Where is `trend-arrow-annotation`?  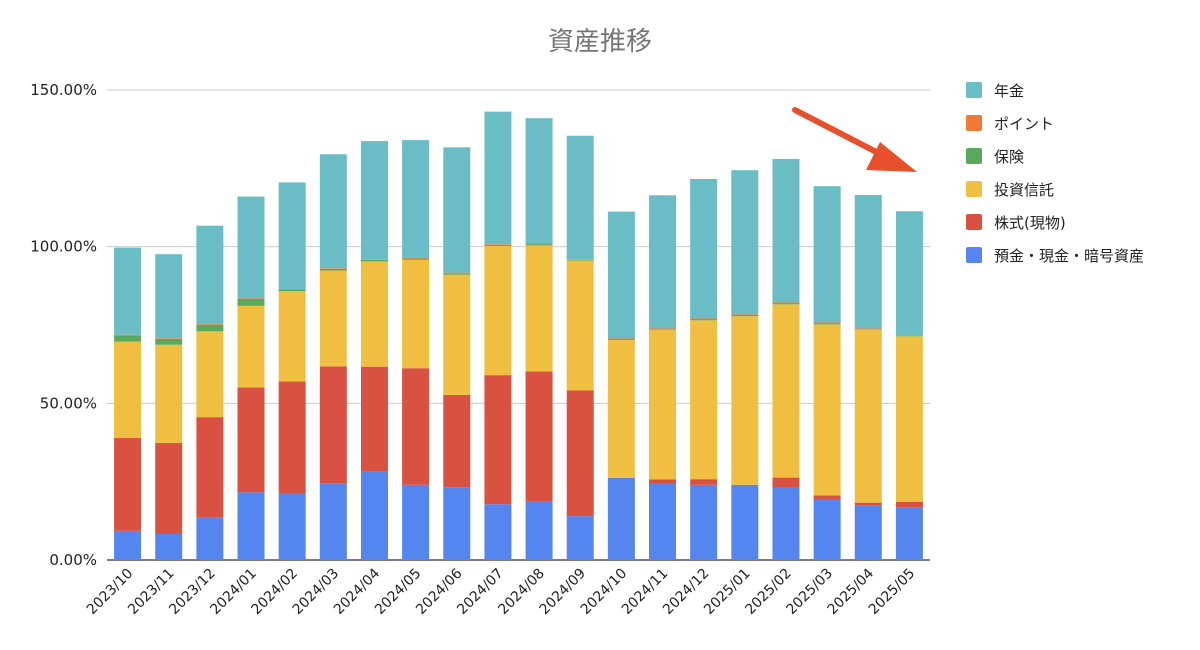
trend-arrow-annotation is located at coordinates (854, 139).